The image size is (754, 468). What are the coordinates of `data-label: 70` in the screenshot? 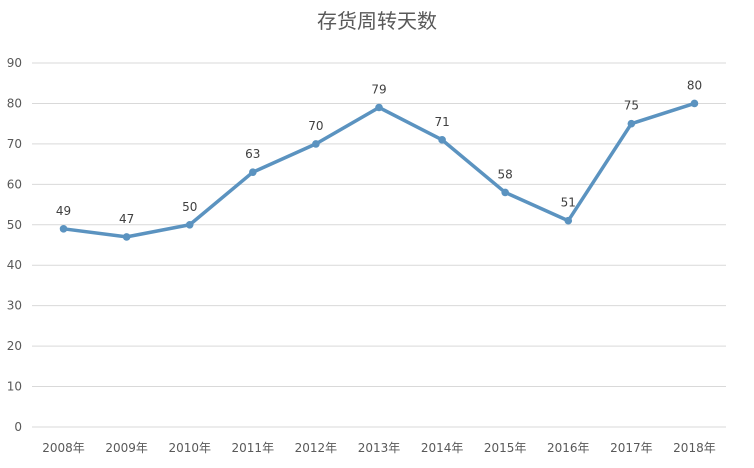 It's located at (315, 126).